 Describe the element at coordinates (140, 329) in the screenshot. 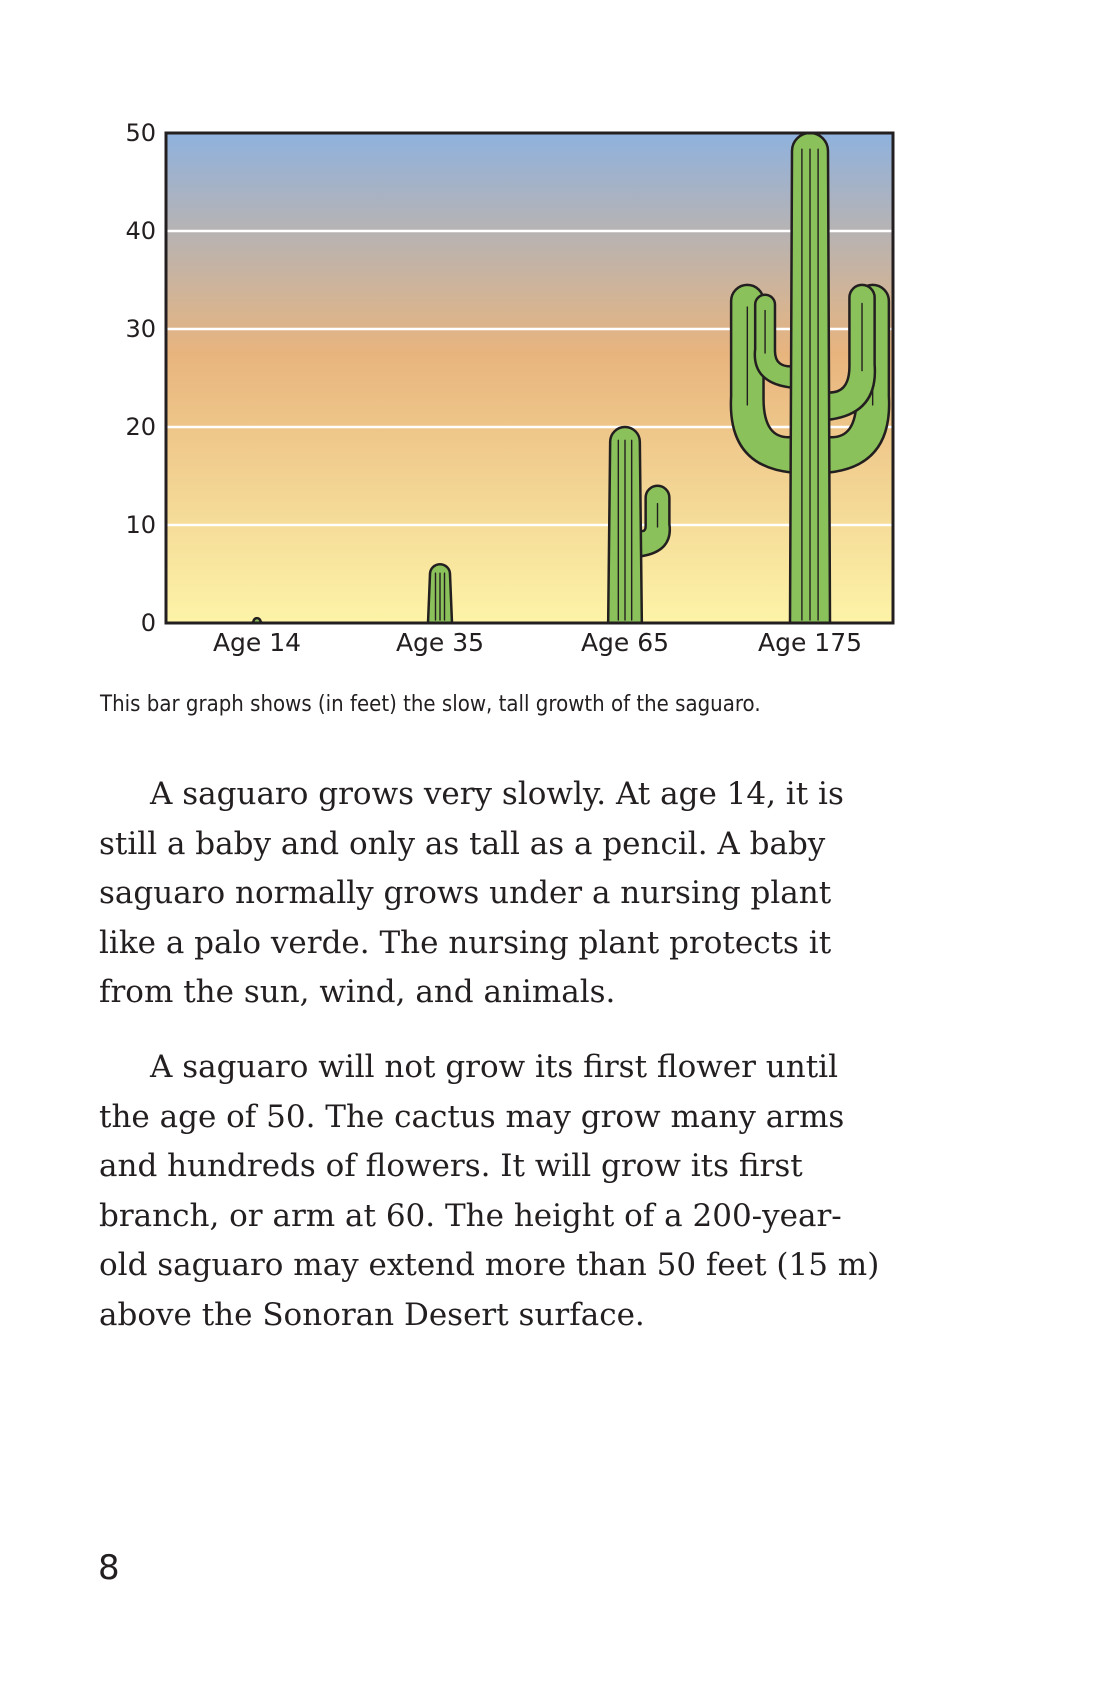

I see `y-tick-label: 30` at that location.